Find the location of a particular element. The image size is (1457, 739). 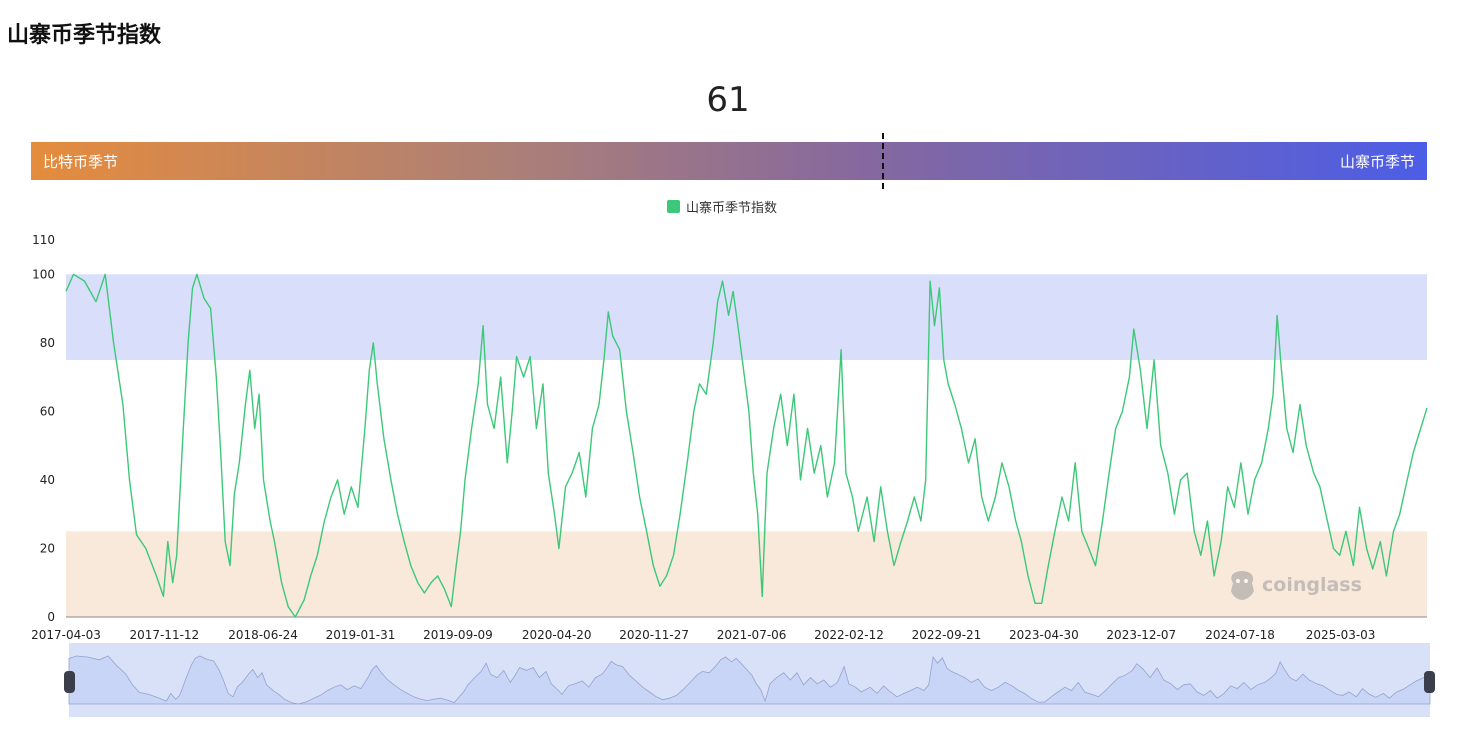

zoom-slider-track is located at coordinates (728, 680).